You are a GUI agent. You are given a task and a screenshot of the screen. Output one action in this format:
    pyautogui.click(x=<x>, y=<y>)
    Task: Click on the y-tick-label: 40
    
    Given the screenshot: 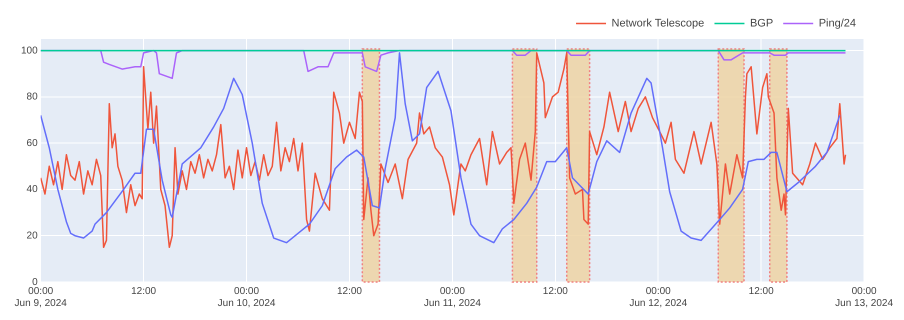 What is the action you would take?
    pyautogui.click(x=32, y=190)
    